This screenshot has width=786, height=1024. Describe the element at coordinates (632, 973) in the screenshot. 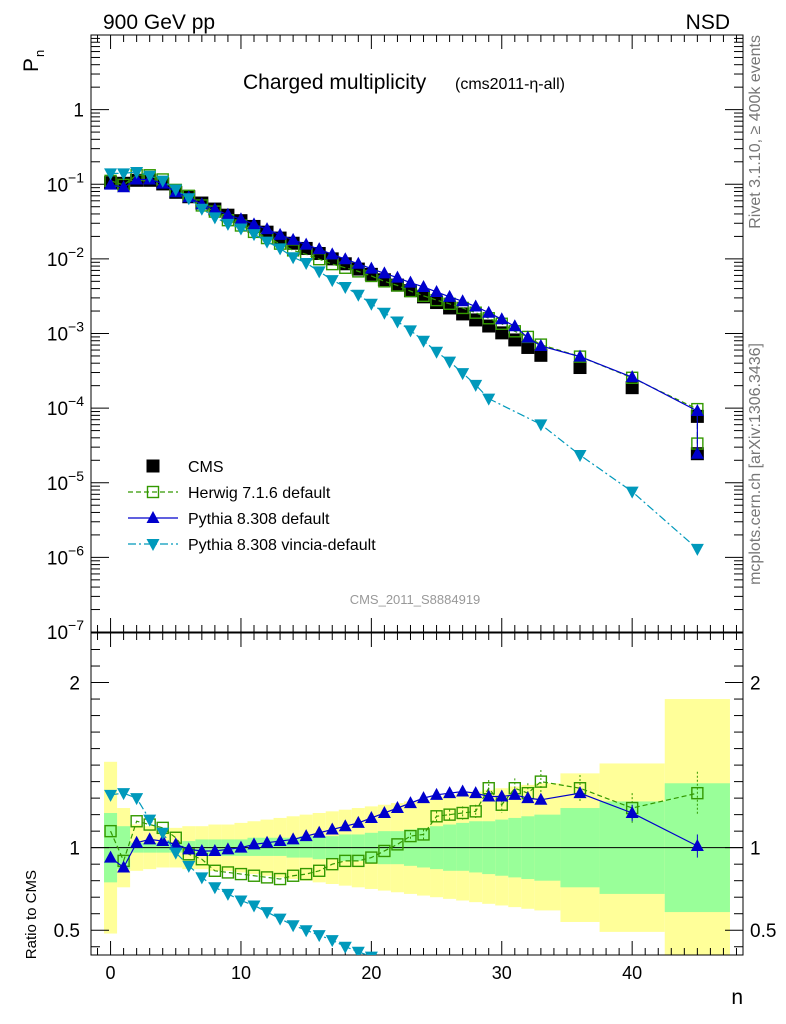

I see `x-tick-label: 40` at that location.